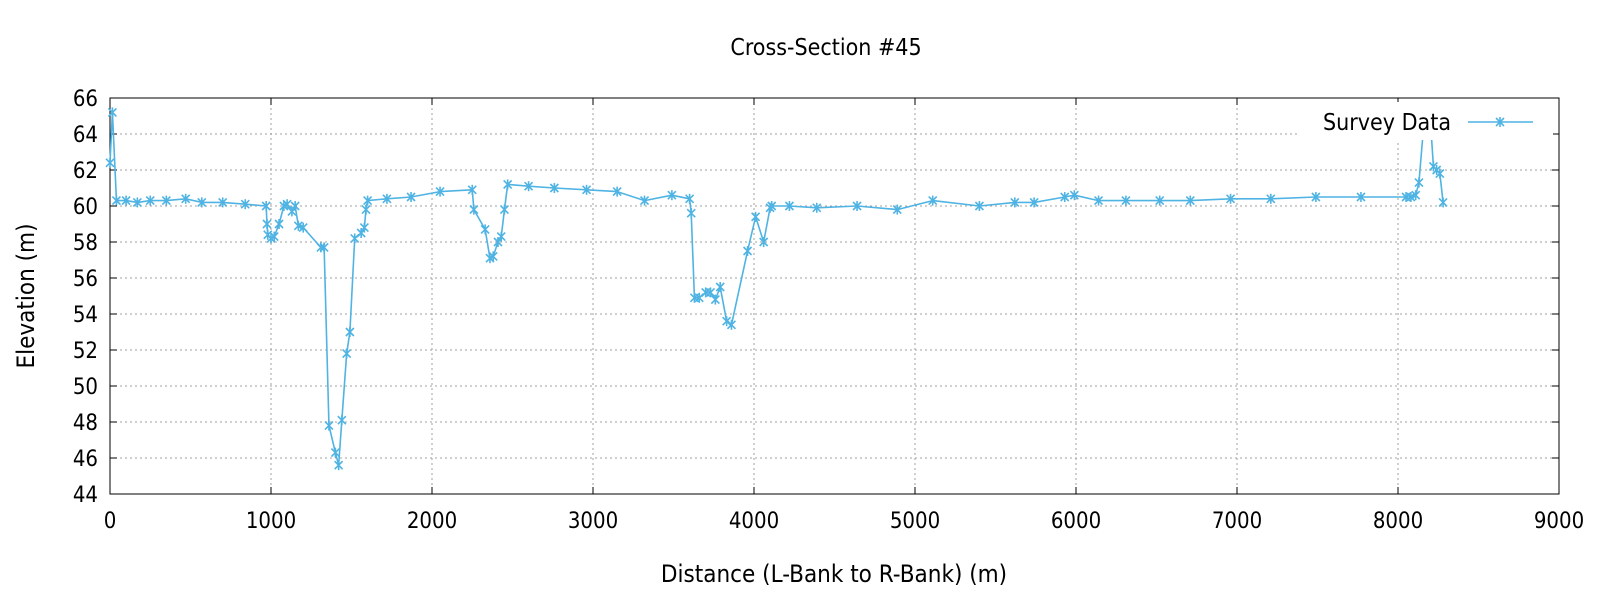 Image resolution: width=1600 pixels, height=600 pixels. Describe the element at coordinates (271, 521) in the screenshot. I see `x-tick-label: 1000` at that location.